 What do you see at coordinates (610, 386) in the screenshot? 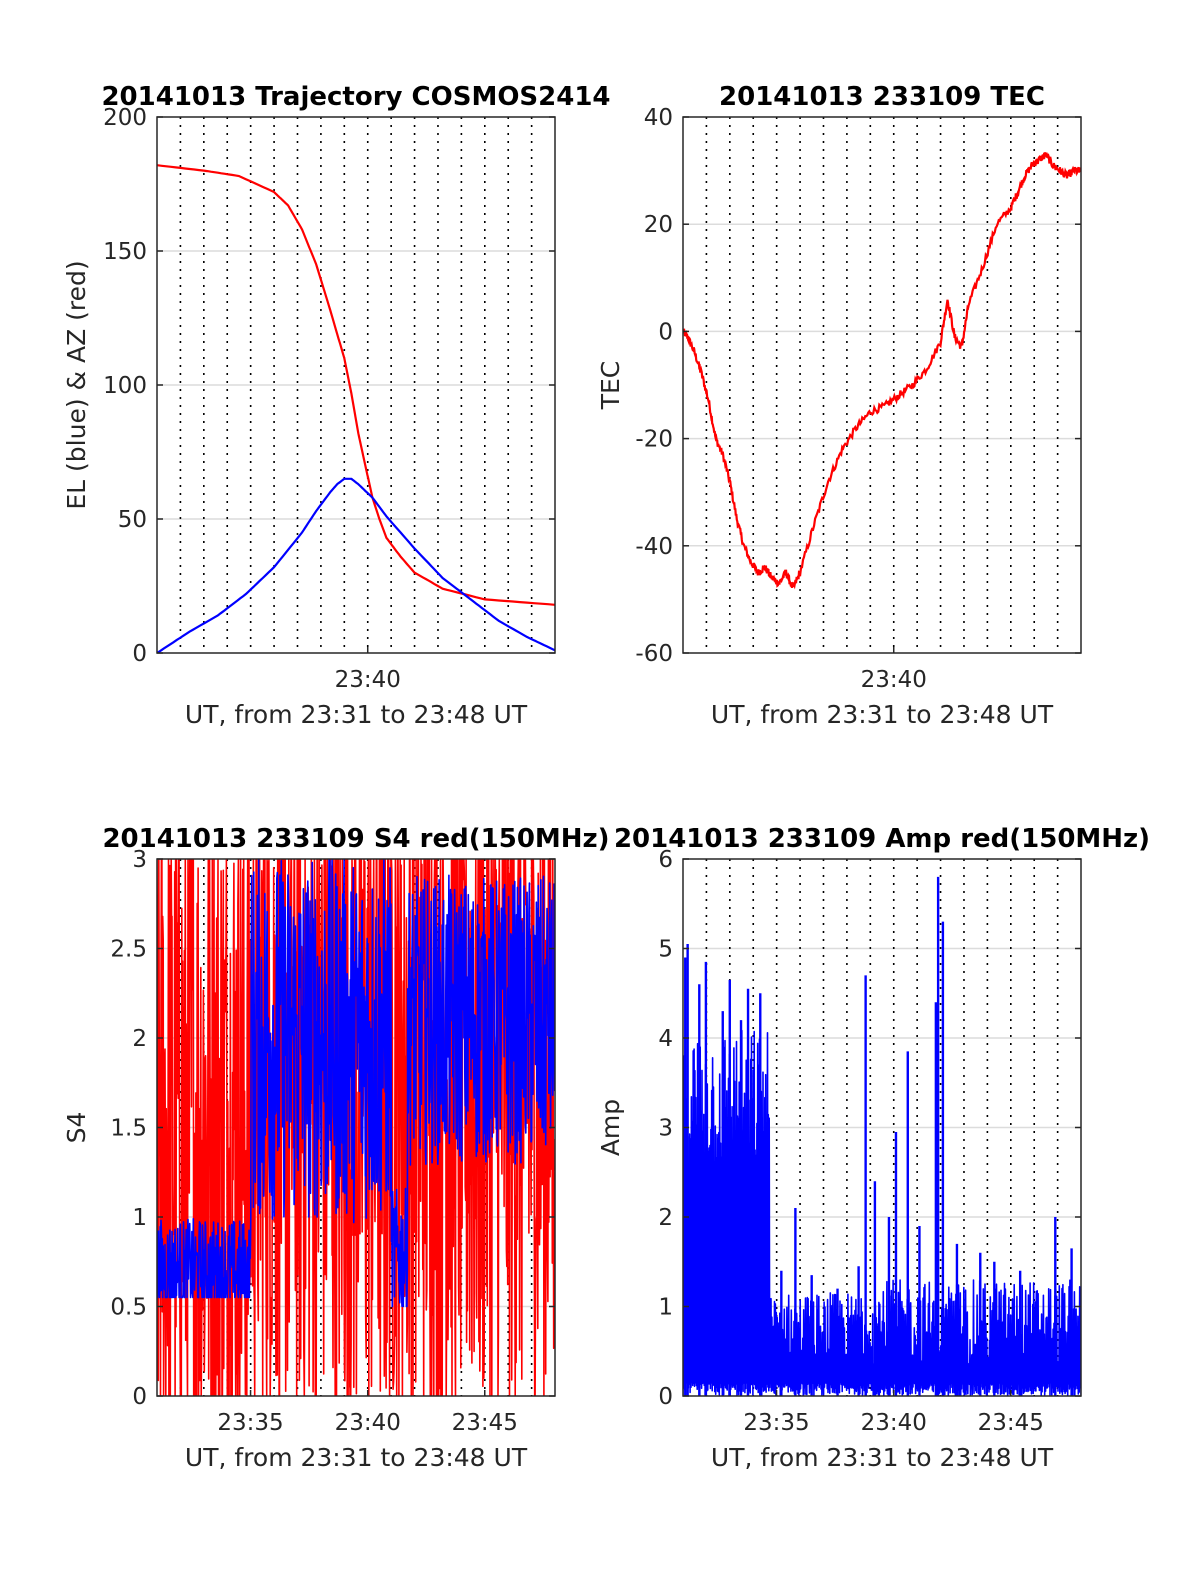
I see `y-axis-label: TEC` at bounding box center [610, 386].